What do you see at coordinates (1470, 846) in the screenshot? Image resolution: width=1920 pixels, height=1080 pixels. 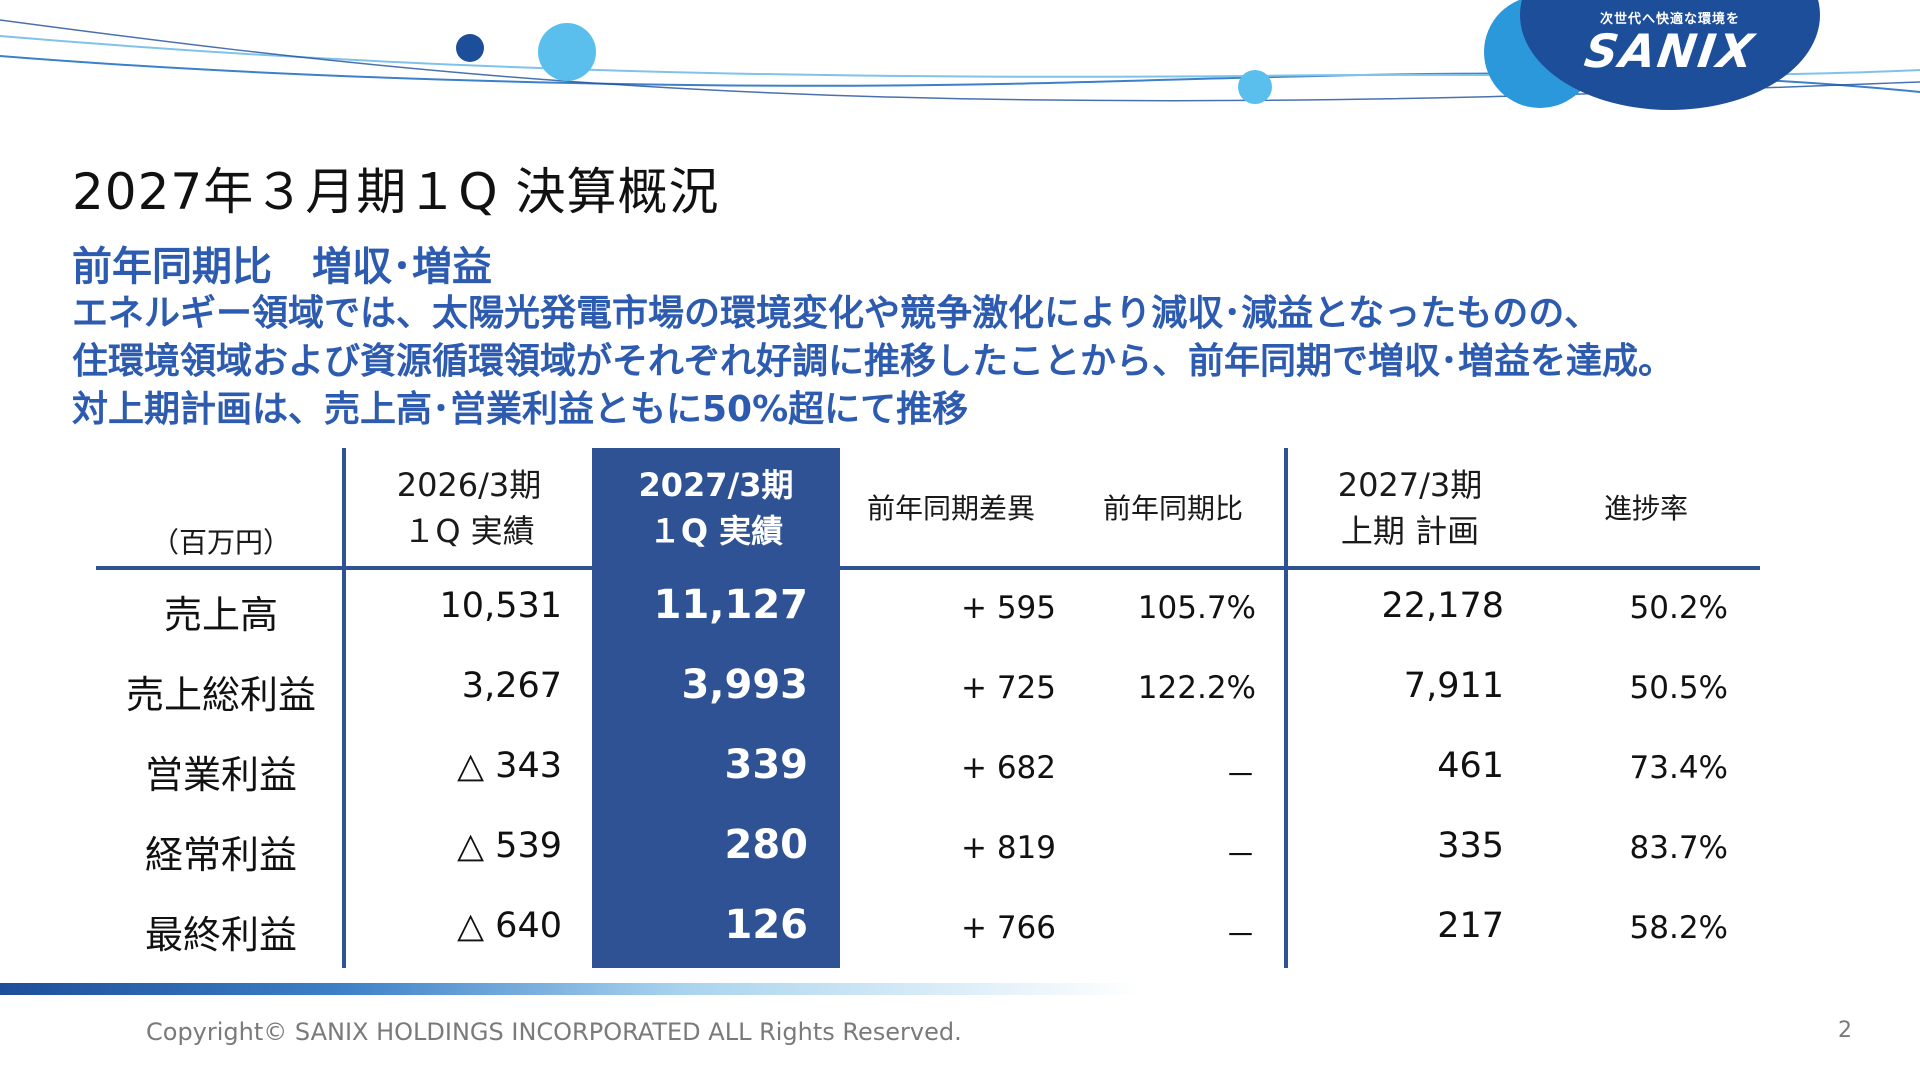 I see `cell-plan-ordinary-profit: 335` at bounding box center [1470, 846].